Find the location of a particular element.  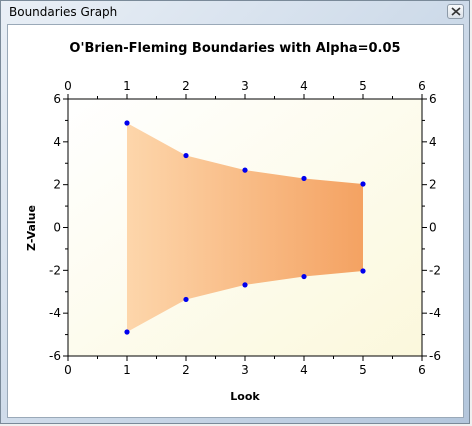

close-button is located at coordinates (455, 11).